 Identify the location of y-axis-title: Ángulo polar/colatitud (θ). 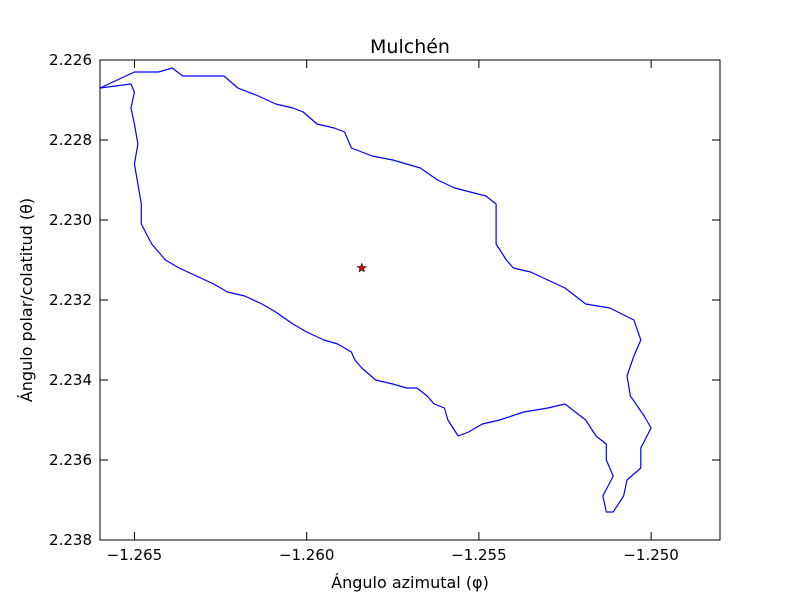
(26, 300).